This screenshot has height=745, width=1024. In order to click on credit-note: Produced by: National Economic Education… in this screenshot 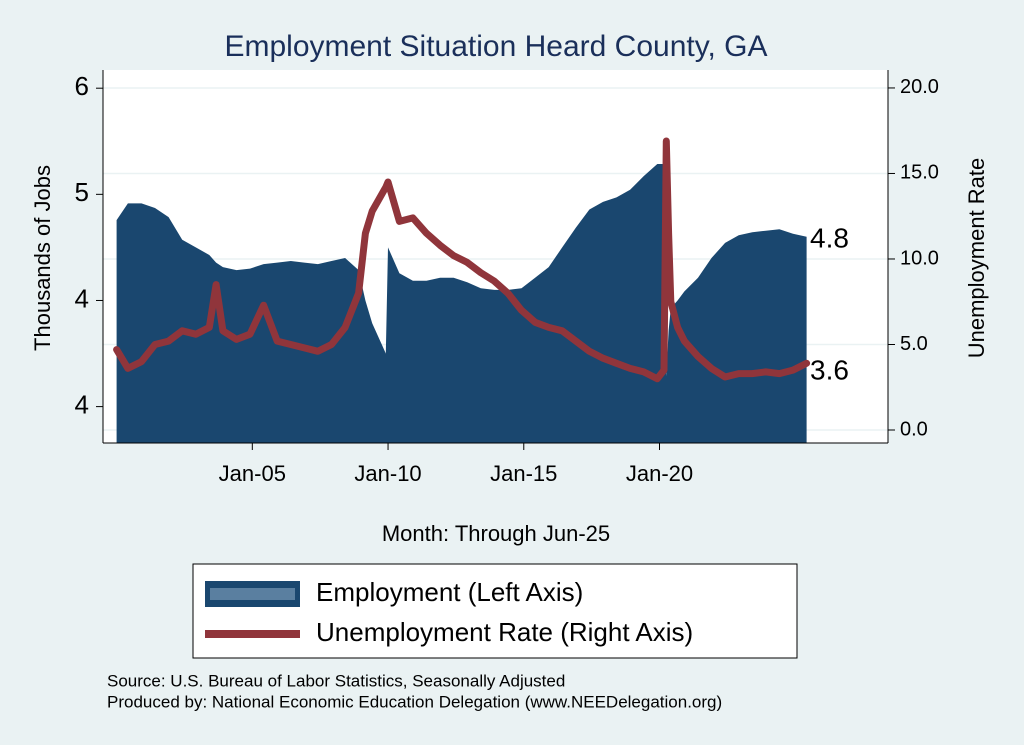, I will do `click(414, 701)`.